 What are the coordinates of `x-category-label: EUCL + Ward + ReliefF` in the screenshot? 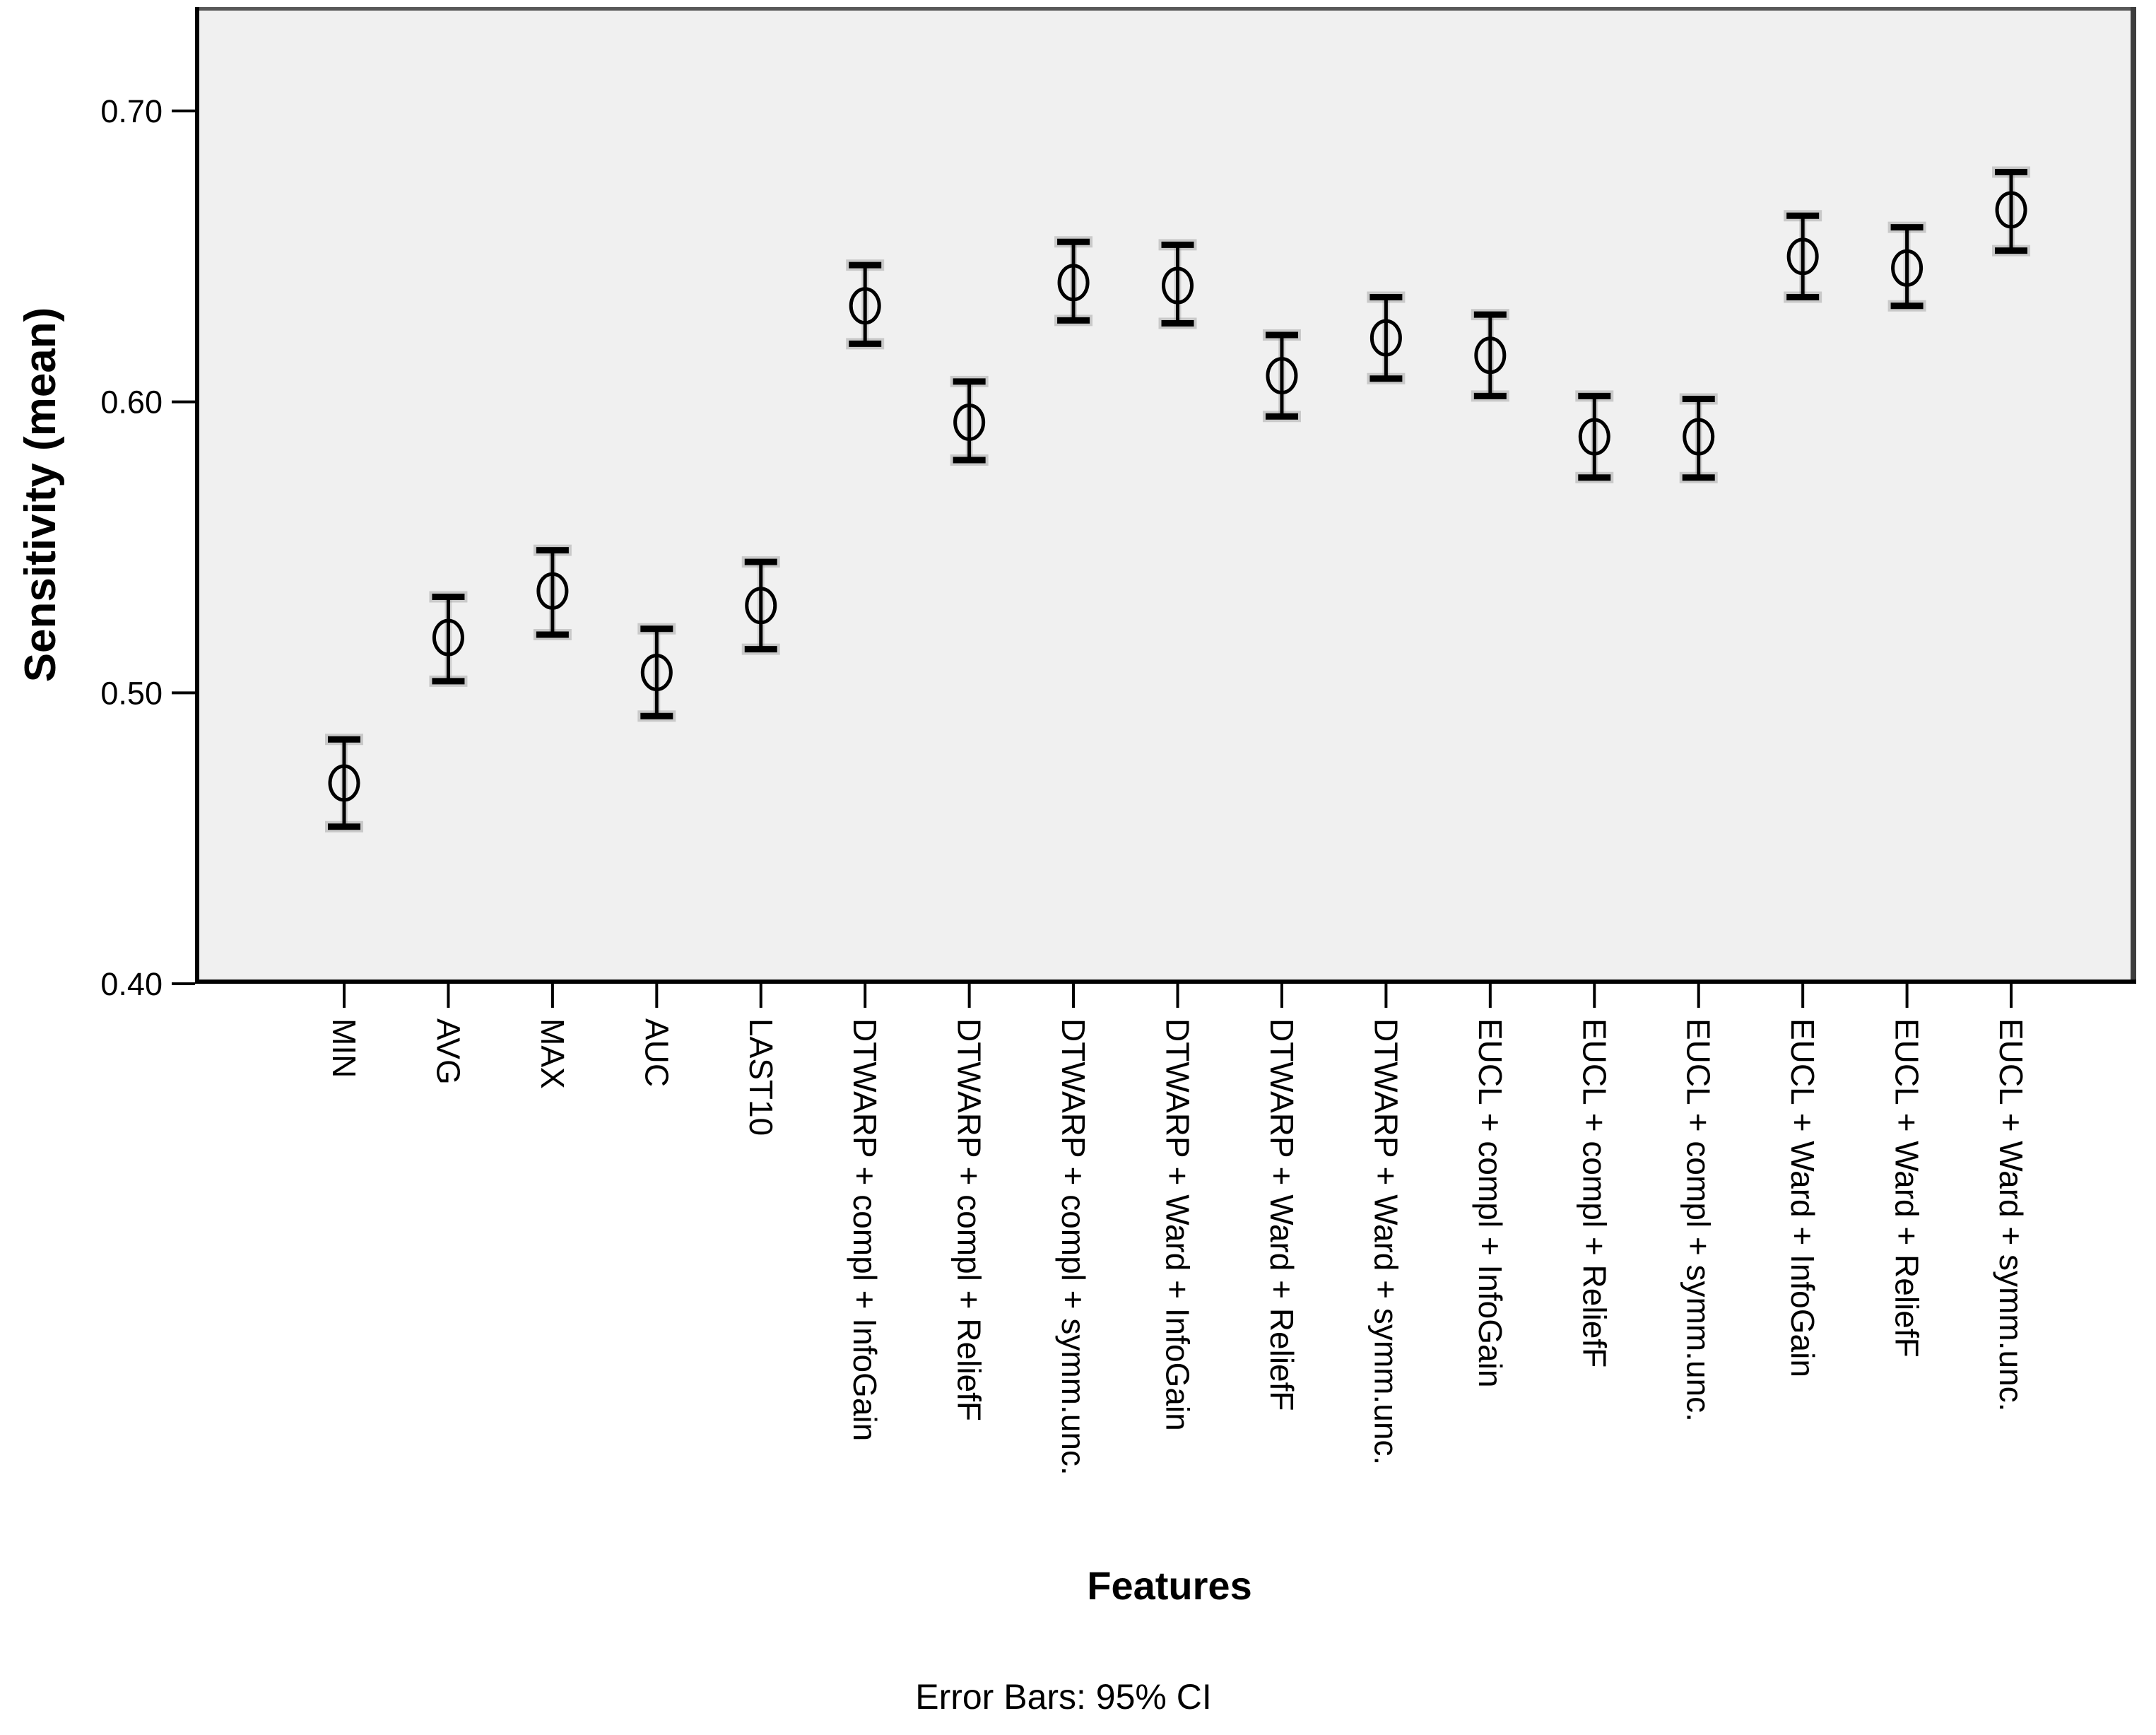 It's located at (1907, 1188).